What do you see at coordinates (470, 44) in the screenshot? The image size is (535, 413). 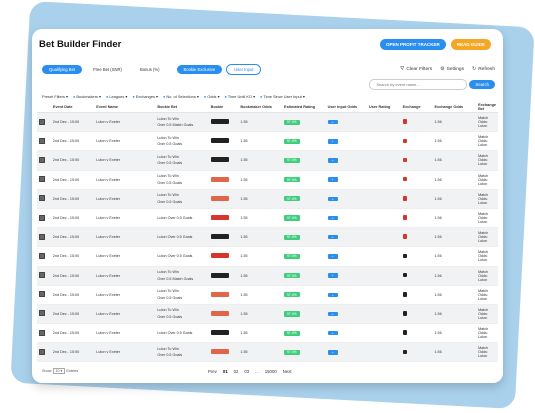 I see `read-guide-button: READ GUIDE` at bounding box center [470, 44].